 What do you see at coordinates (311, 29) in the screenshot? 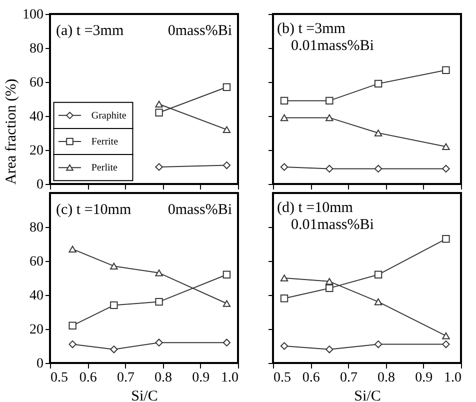
I see `annotation: (b) t =3mm` at bounding box center [311, 29].